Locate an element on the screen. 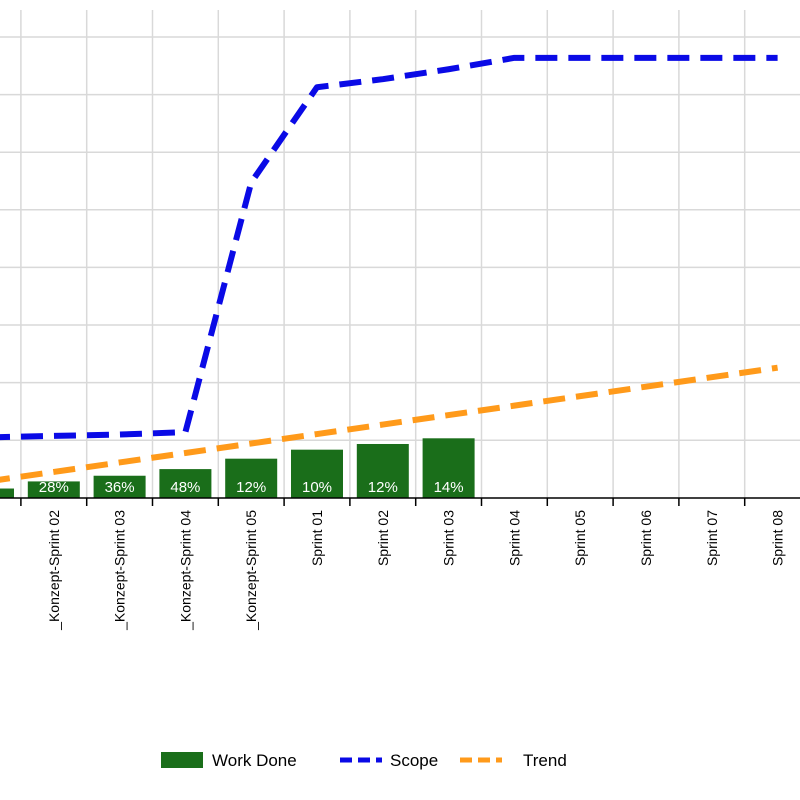 The width and height of the screenshot is (800, 800). line-trend is located at coordinates (389, 423).